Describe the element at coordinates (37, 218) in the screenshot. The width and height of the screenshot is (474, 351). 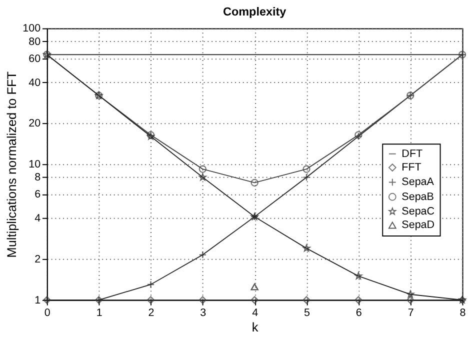
I see `y-tick-label: 4` at that location.